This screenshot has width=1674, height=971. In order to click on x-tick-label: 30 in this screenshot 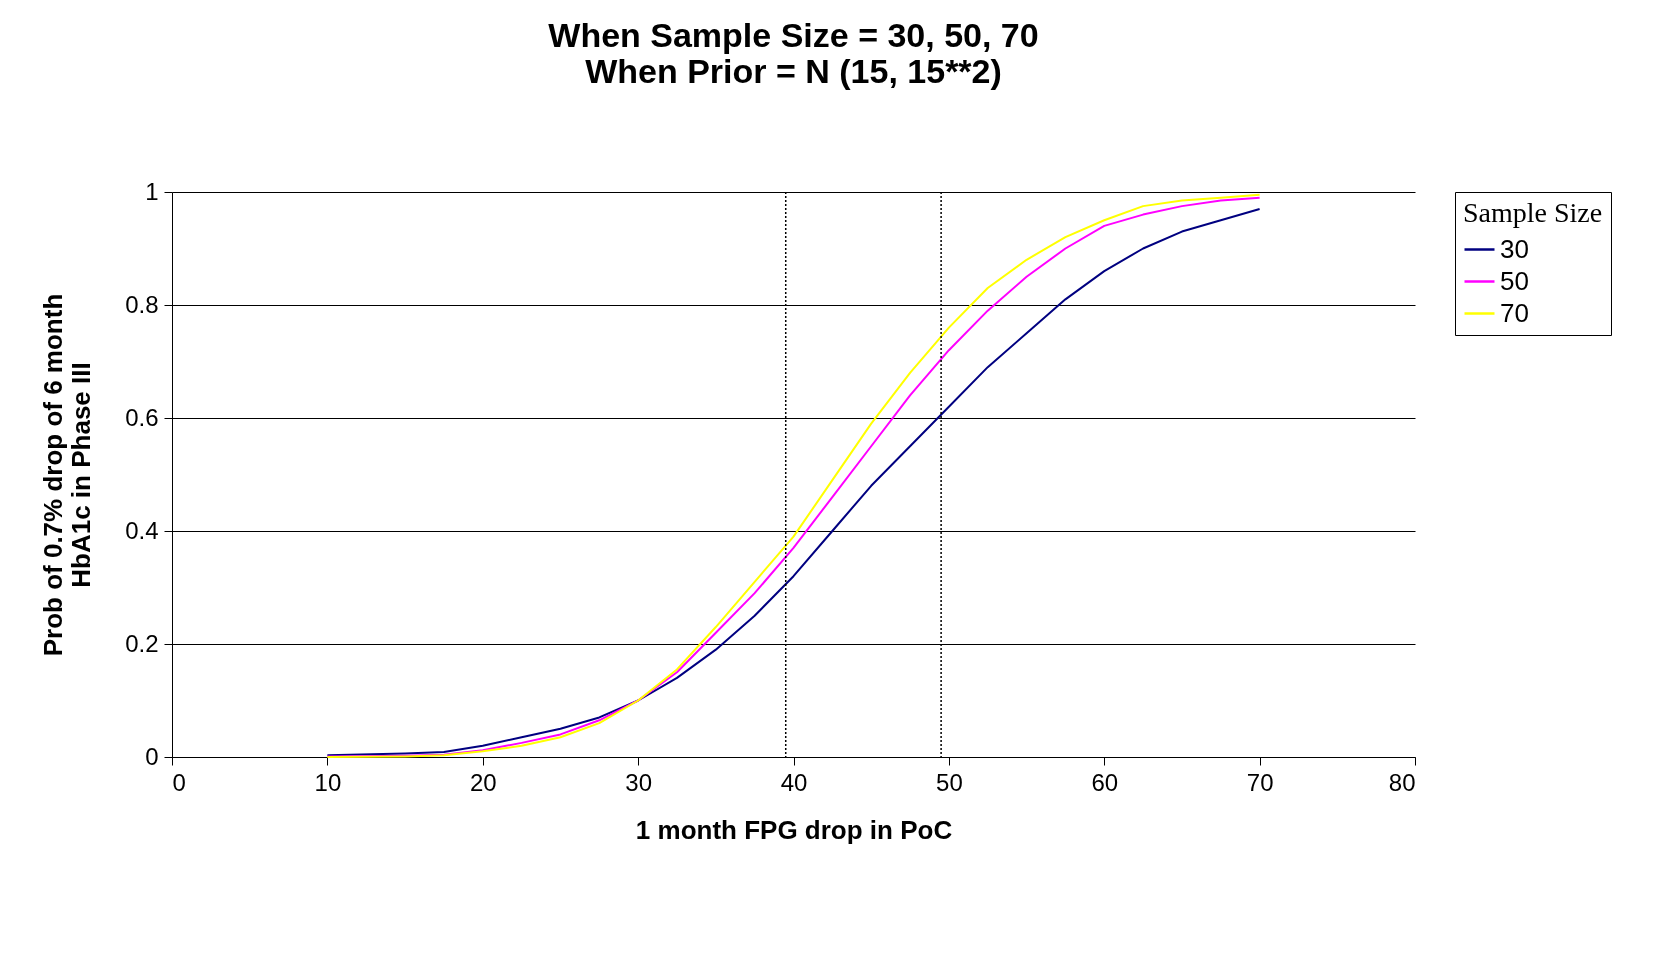, I will do `click(638, 782)`.